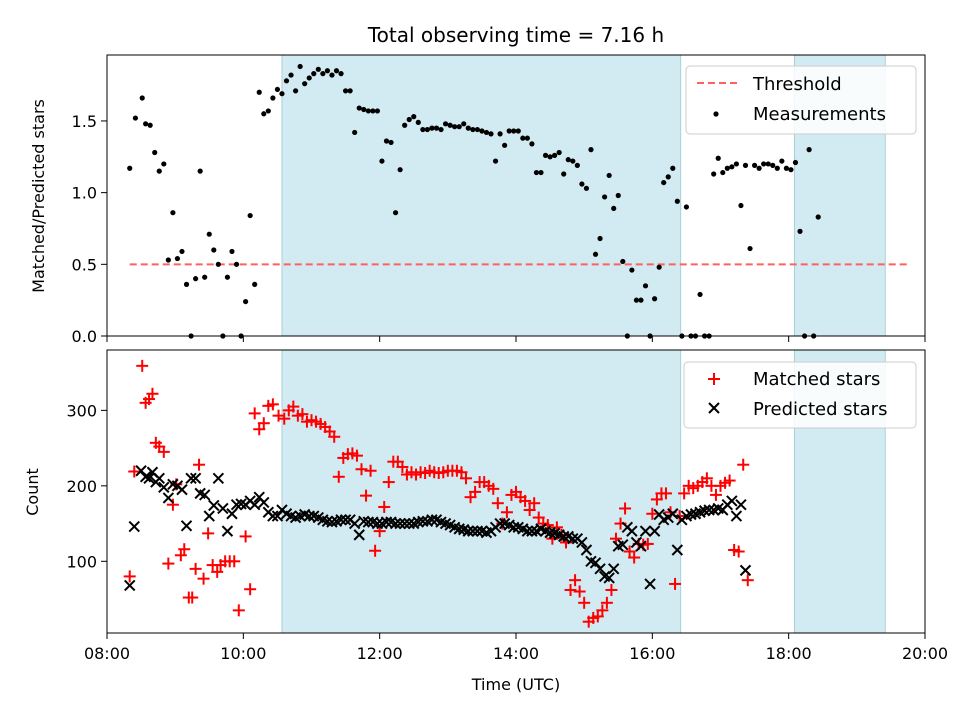 This screenshot has width=960, height=720. What do you see at coordinates (380, 653) in the screenshot?
I see `bottom-x-tick-label: 12:00` at bounding box center [380, 653].